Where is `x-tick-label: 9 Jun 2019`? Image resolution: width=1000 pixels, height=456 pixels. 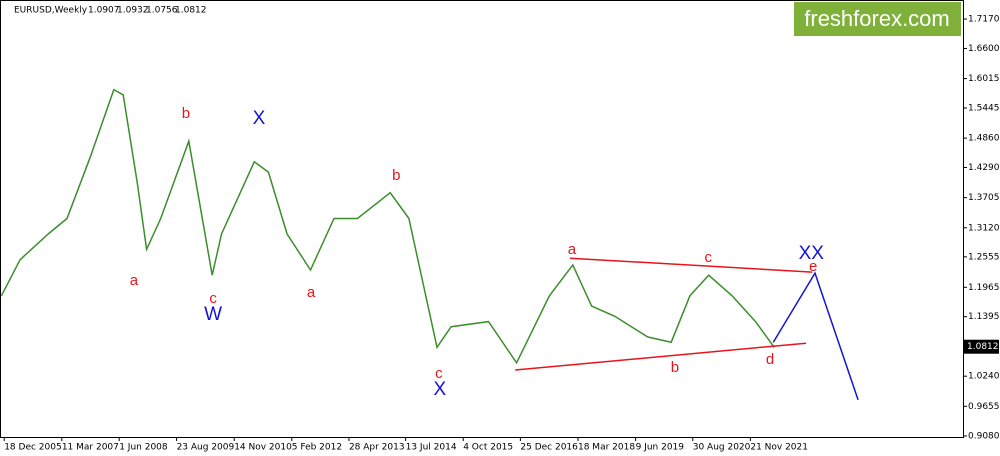
x-tick-label: 9 Jun 2019 is located at coordinates (660, 448).